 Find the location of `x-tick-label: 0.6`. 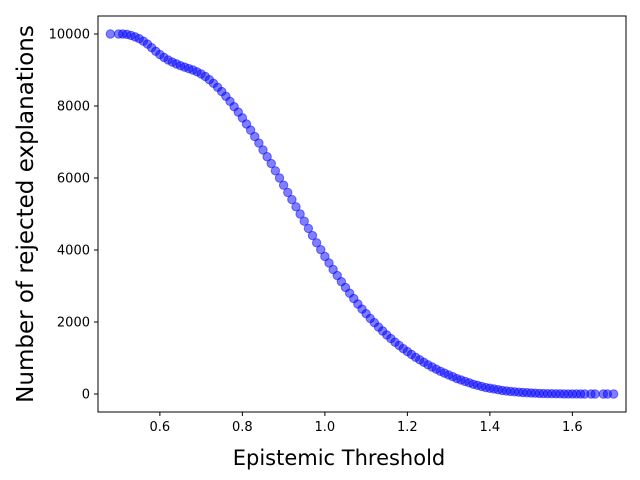

x-tick-label: 0.6 is located at coordinates (160, 427).